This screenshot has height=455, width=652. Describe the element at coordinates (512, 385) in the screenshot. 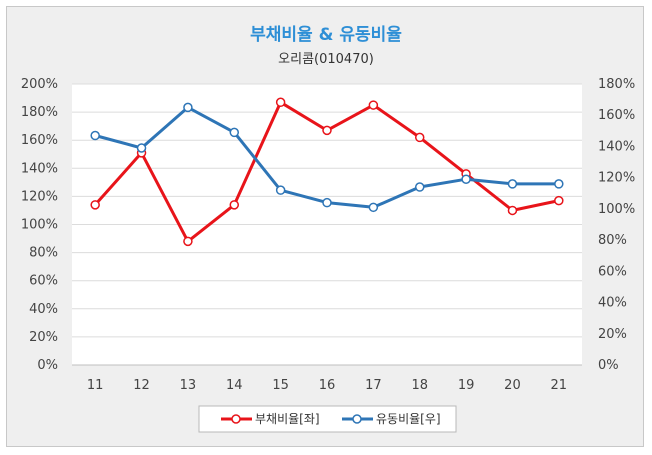

I see `x-tick-label: 20` at that location.